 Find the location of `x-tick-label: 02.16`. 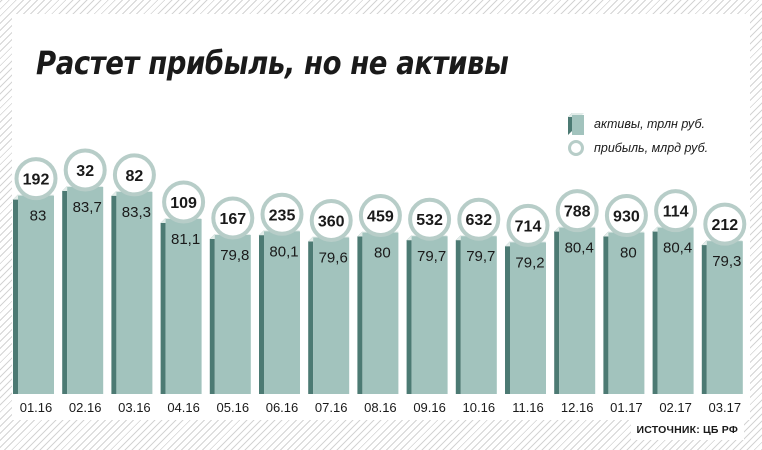

x-tick-label: 02.16 is located at coordinates (85, 407).